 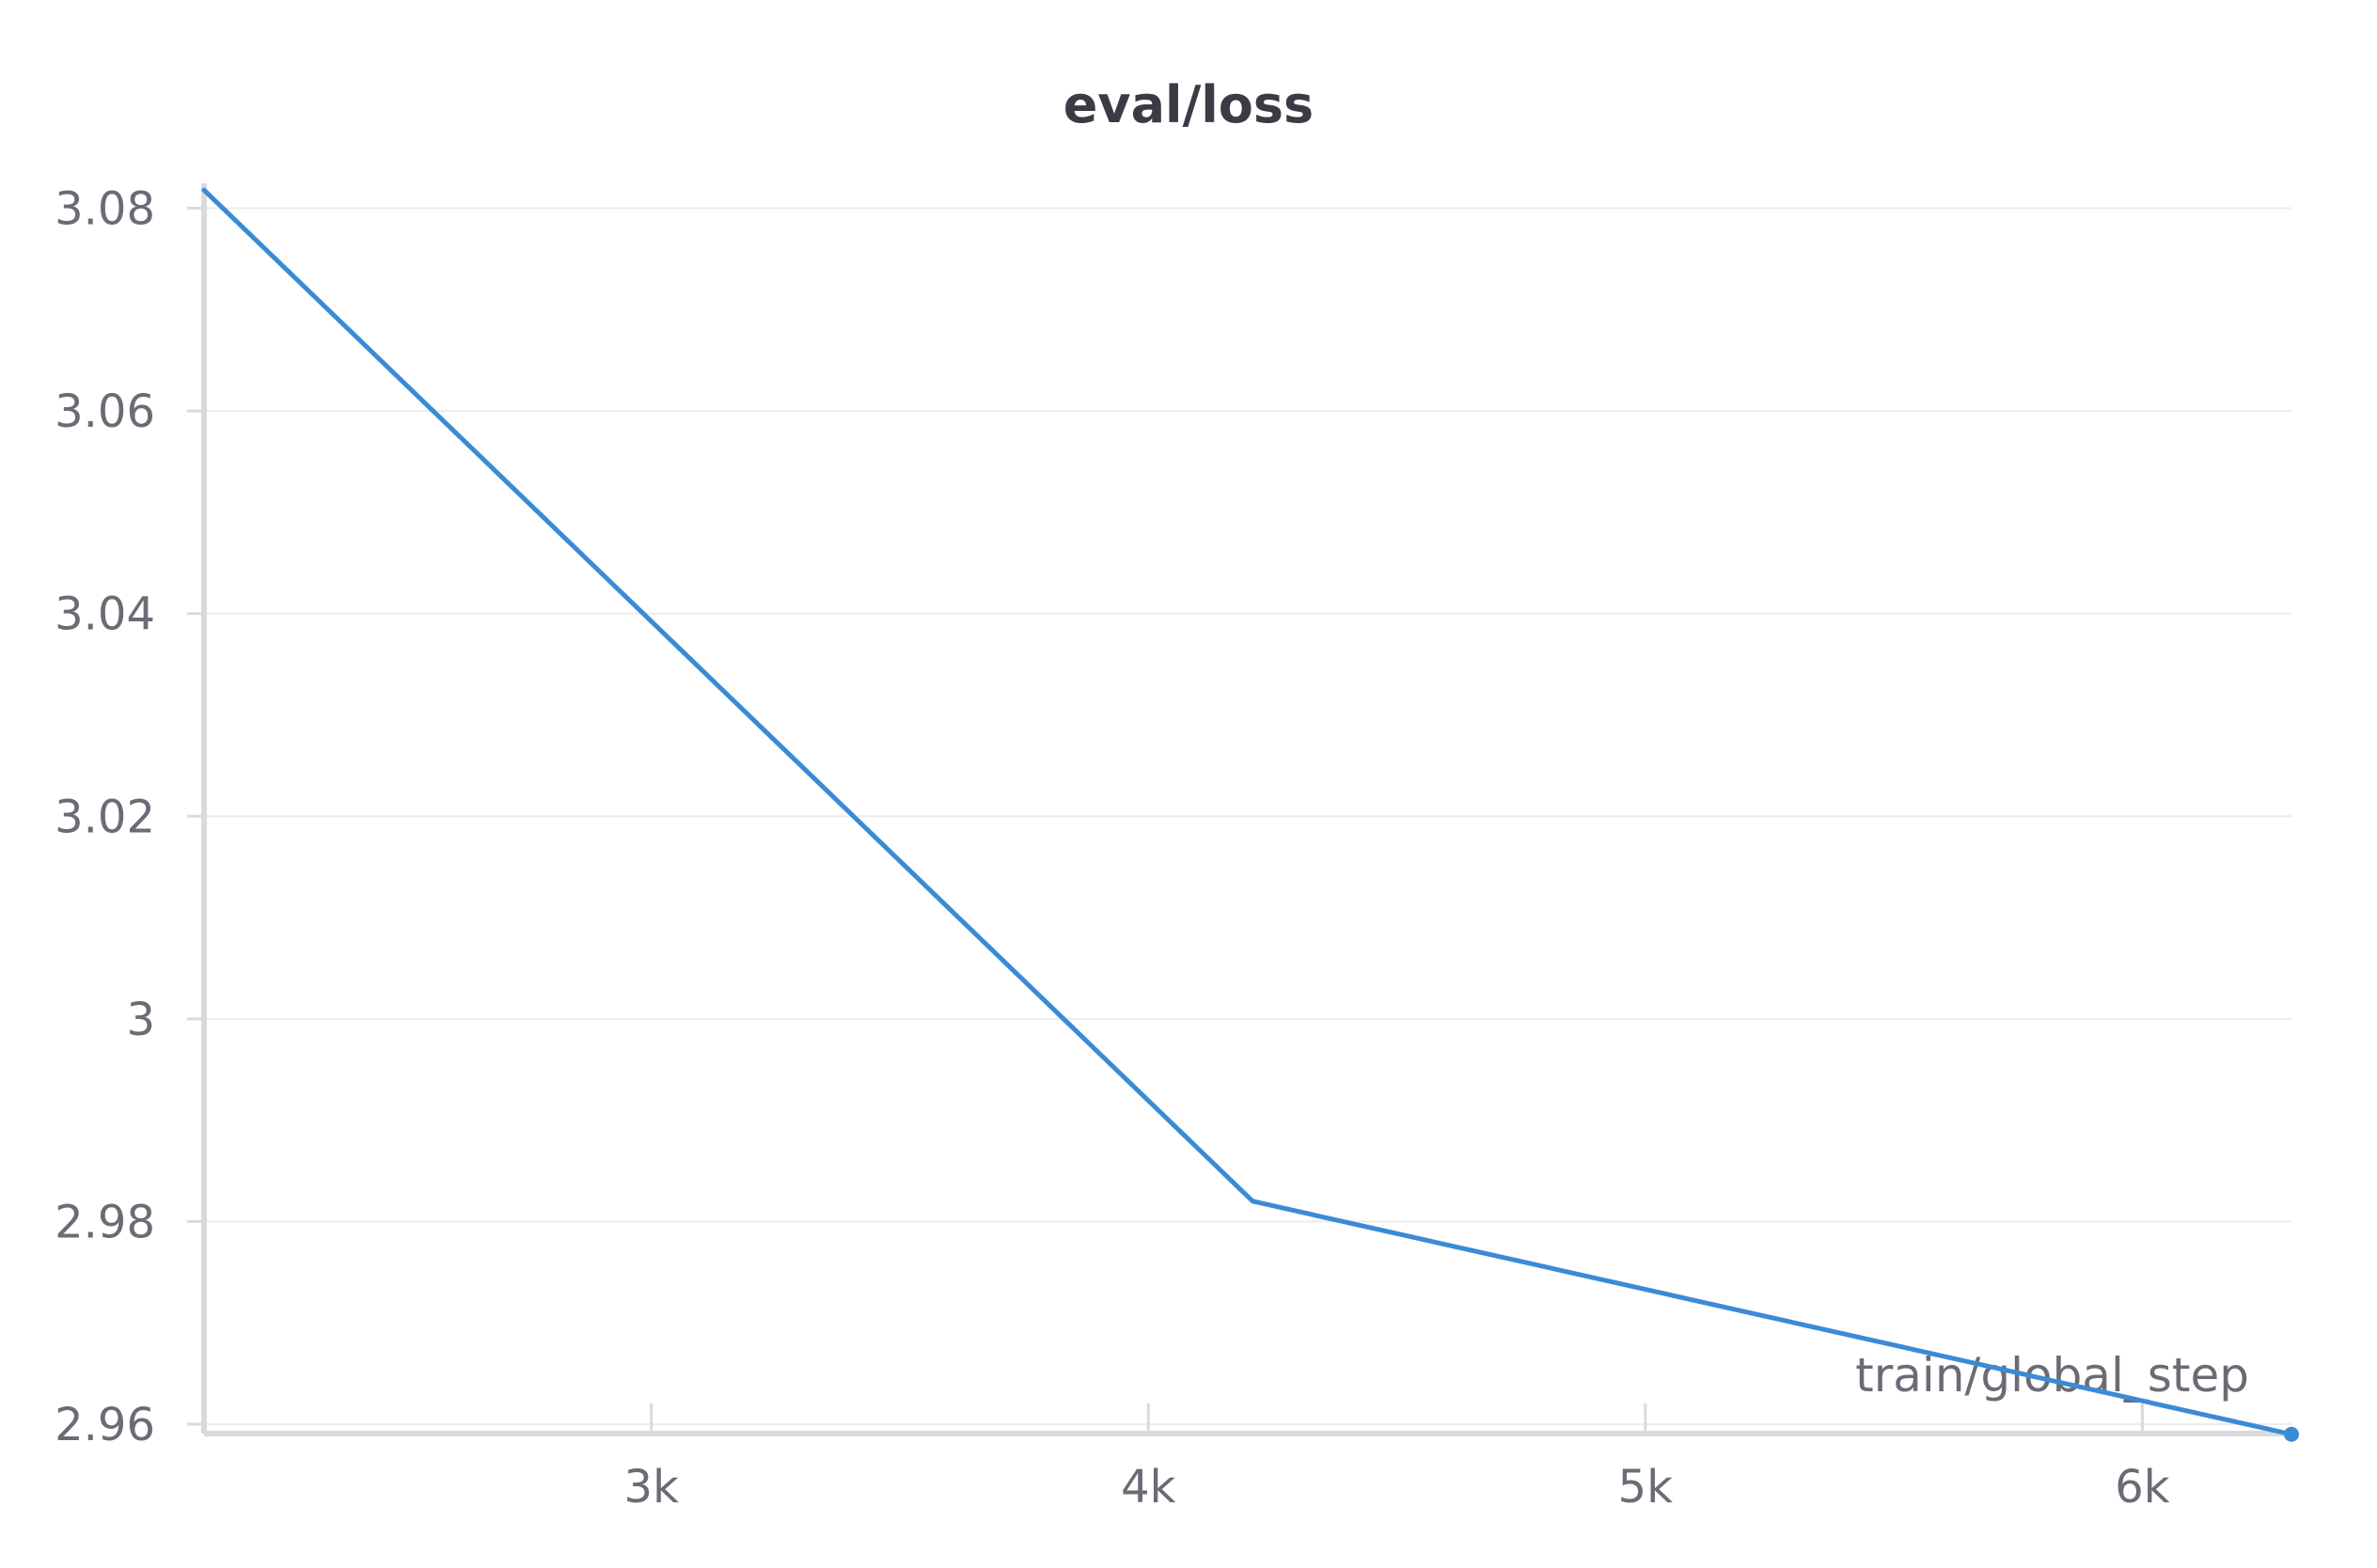 I want to click on x-axis-label: train/global_step, so click(x=2052, y=1375).